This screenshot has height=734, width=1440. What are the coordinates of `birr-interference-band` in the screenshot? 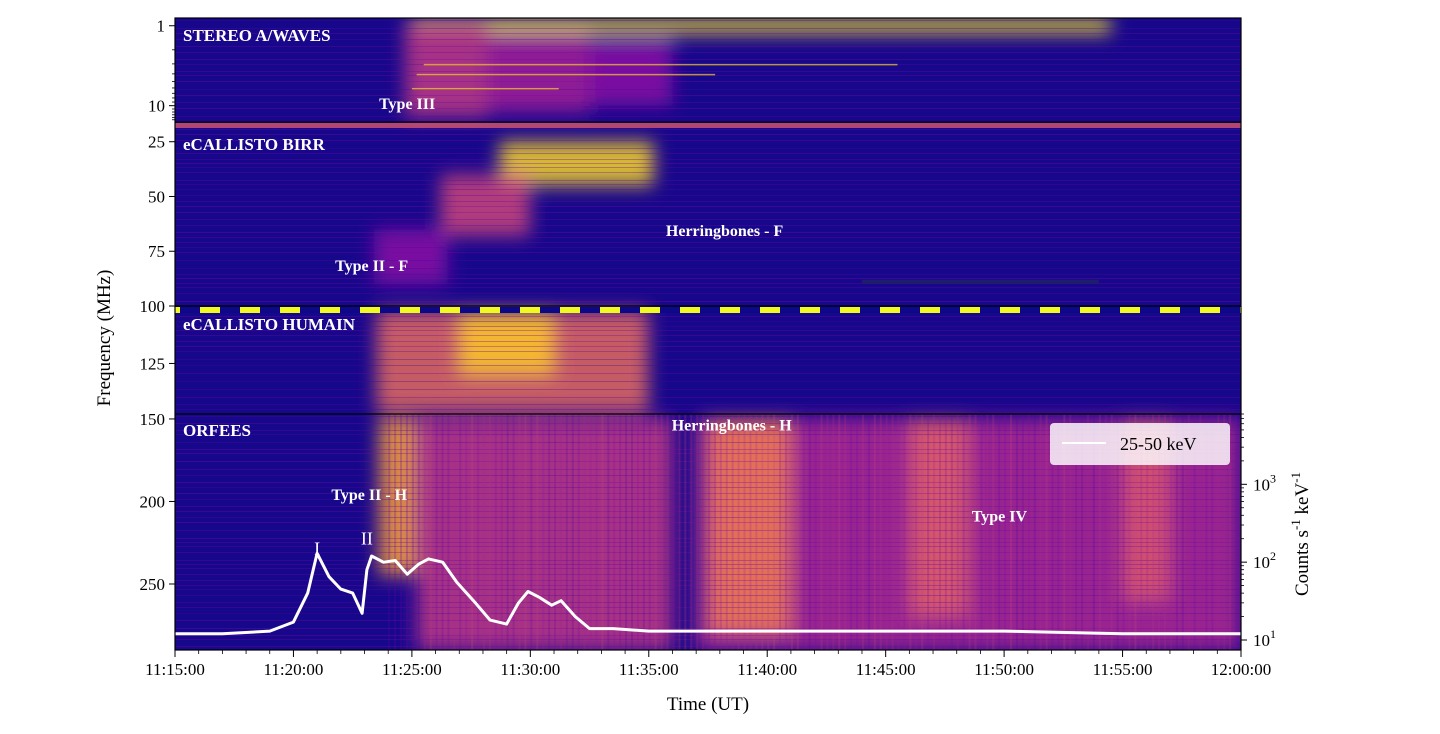 It's located at (708, 125).